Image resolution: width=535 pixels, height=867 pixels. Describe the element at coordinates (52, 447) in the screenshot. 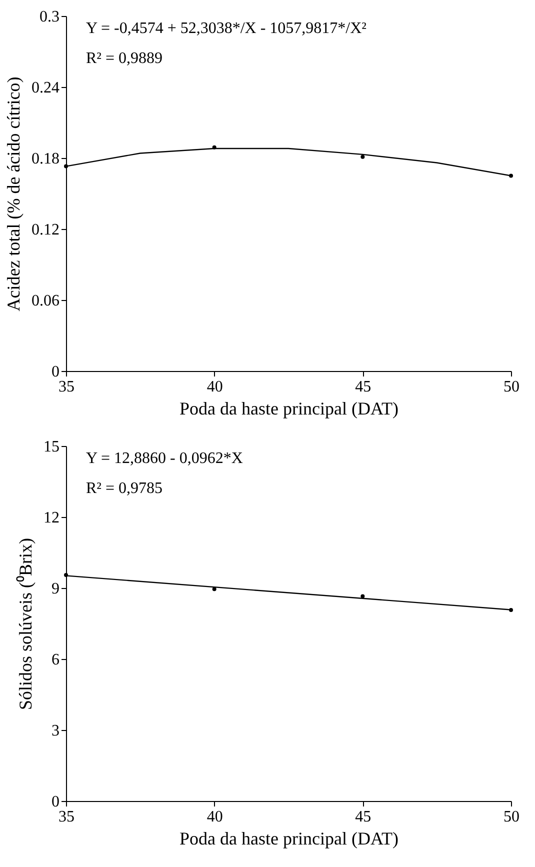

I see `y-tick-label: 15` at that location.